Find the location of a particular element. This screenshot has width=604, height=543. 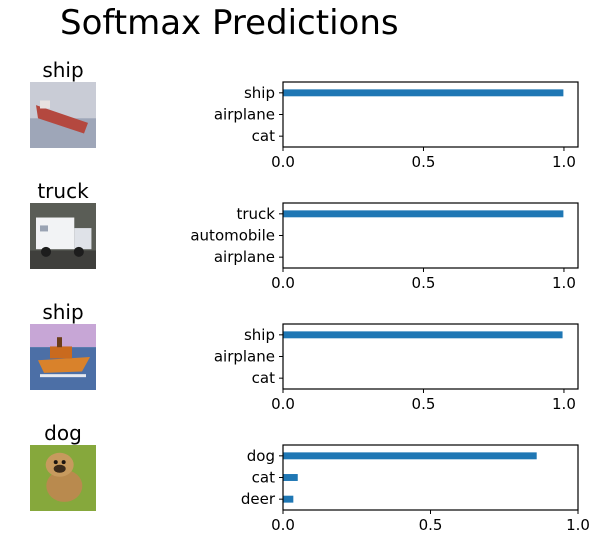

thumb-snout is located at coordinates (59, 468).